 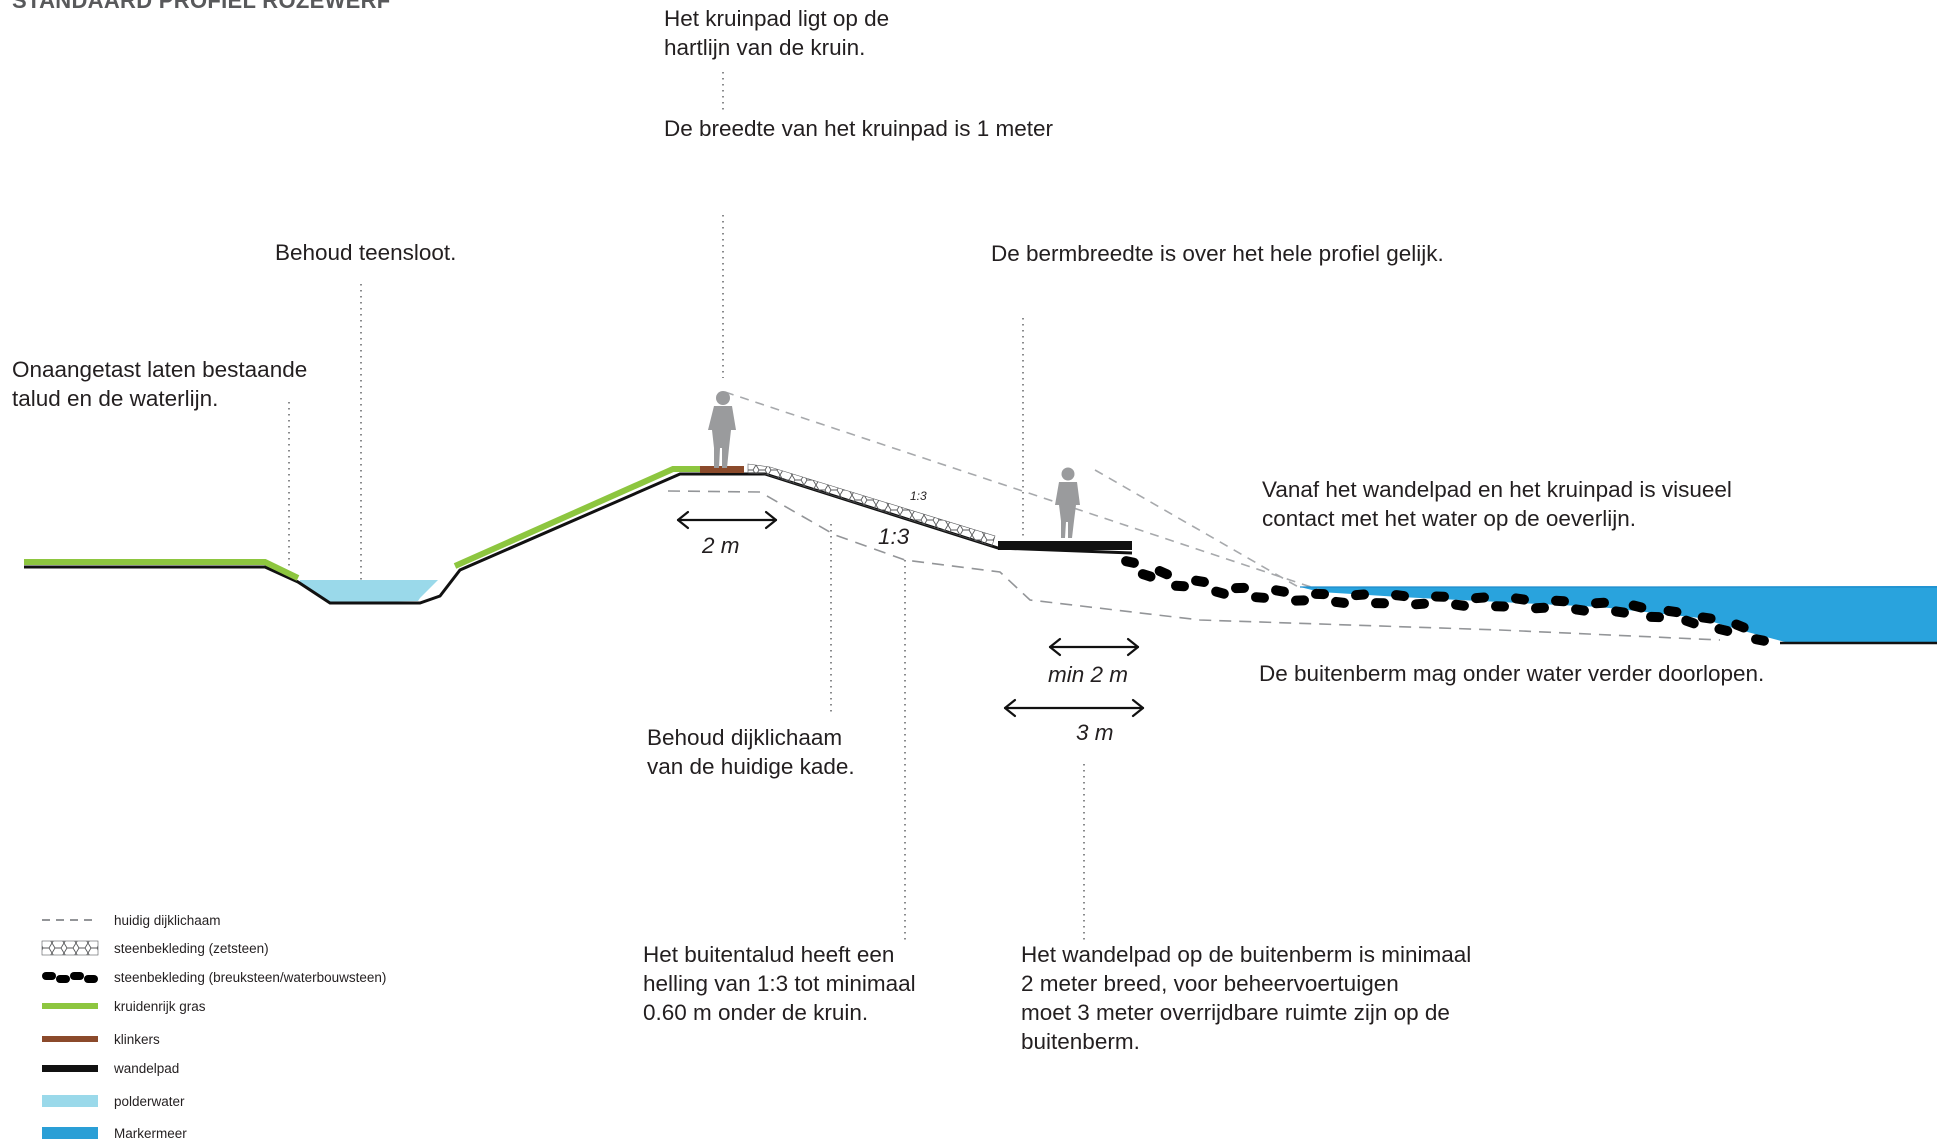 I want to click on pad-min-width-arrow, so click(x=1094, y=647).